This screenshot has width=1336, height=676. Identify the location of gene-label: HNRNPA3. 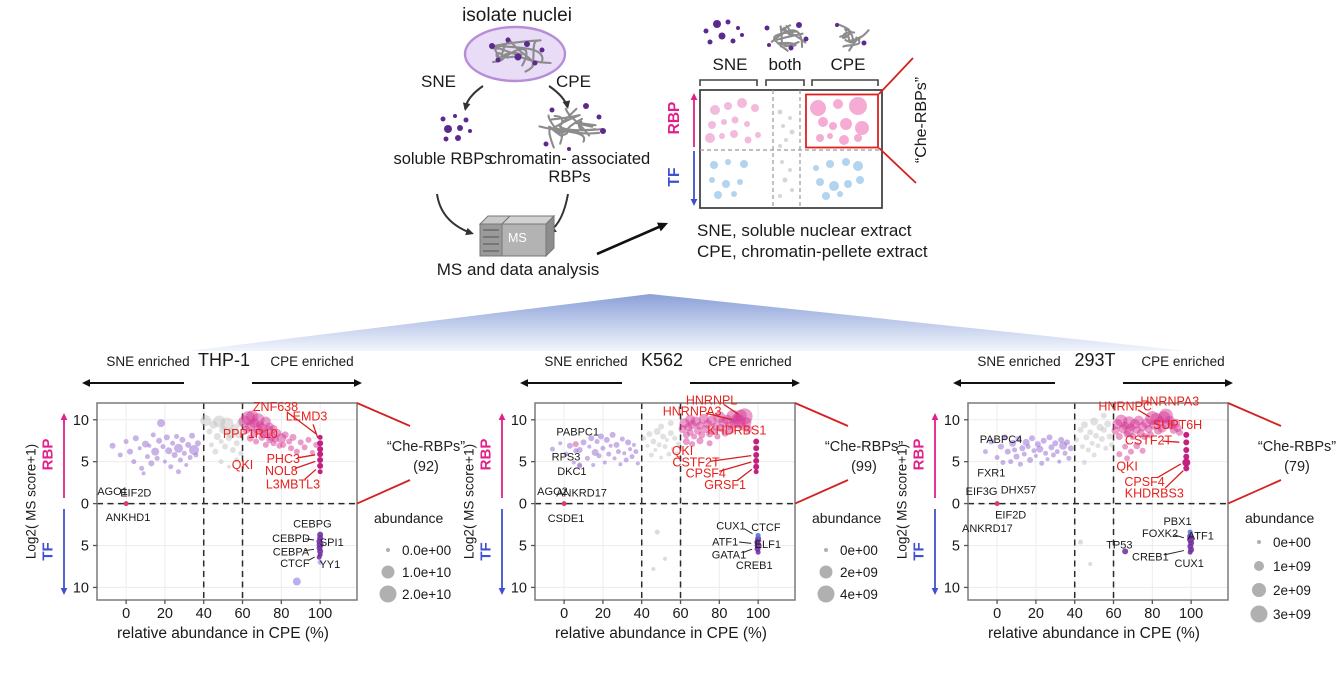
(1169, 401).